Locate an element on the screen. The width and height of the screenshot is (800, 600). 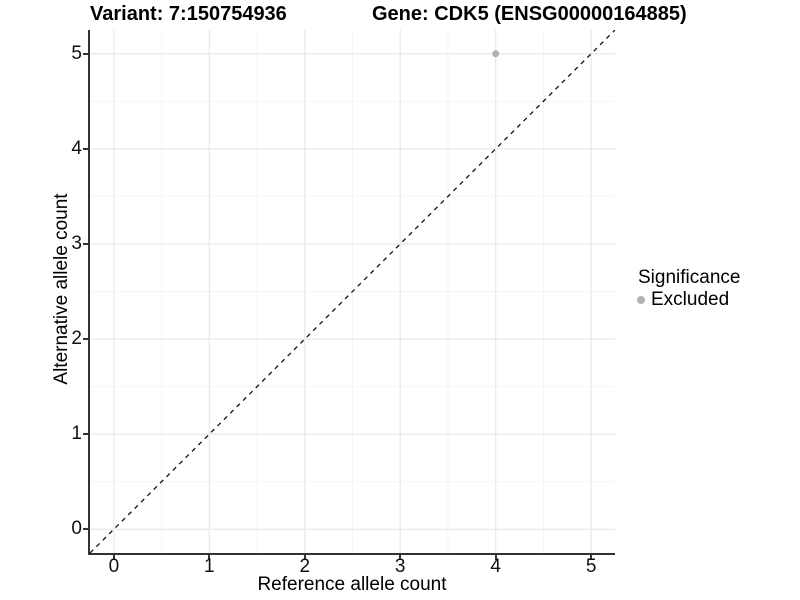
variant-title: Variant: 7:150754936 is located at coordinates (188, 14).